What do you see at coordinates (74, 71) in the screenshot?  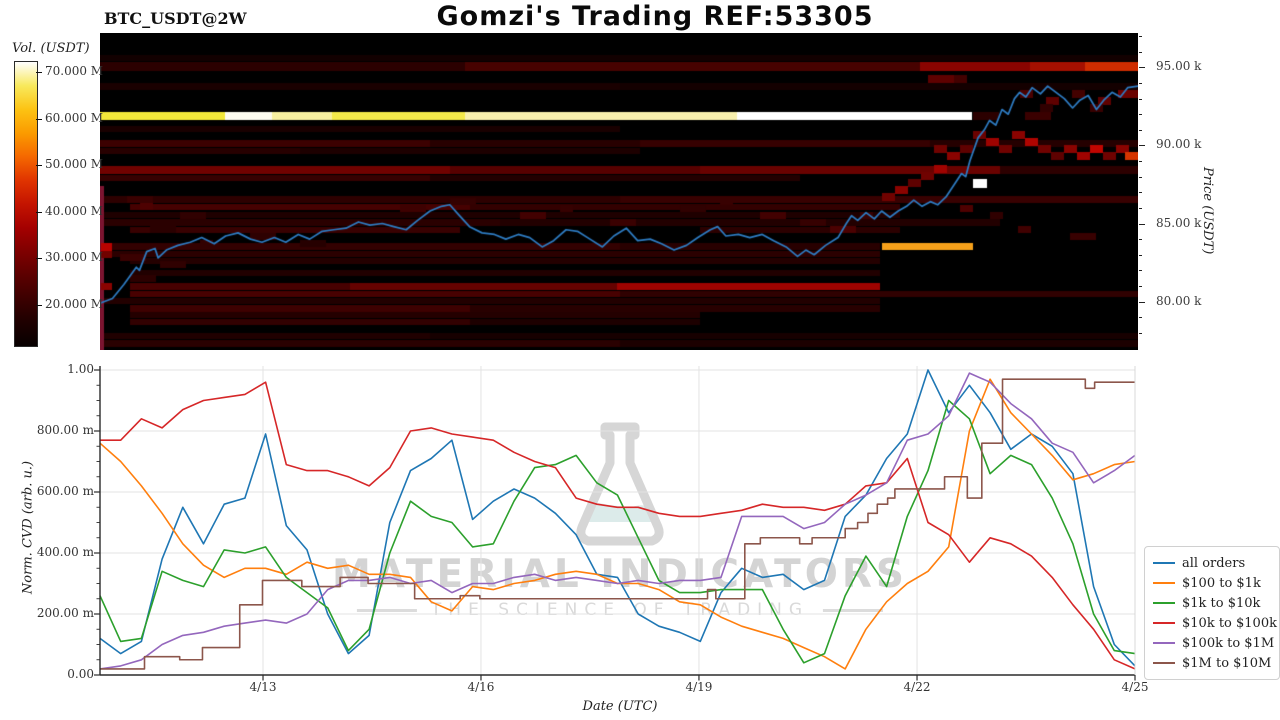 I see `colorbar-tick-label: 70.000 M` at bounding box center [74, 71].